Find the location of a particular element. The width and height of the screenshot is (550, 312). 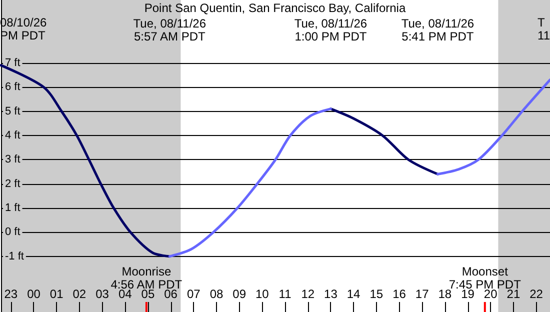

x-tick-label: 20 is located at coordinates (491, 294).